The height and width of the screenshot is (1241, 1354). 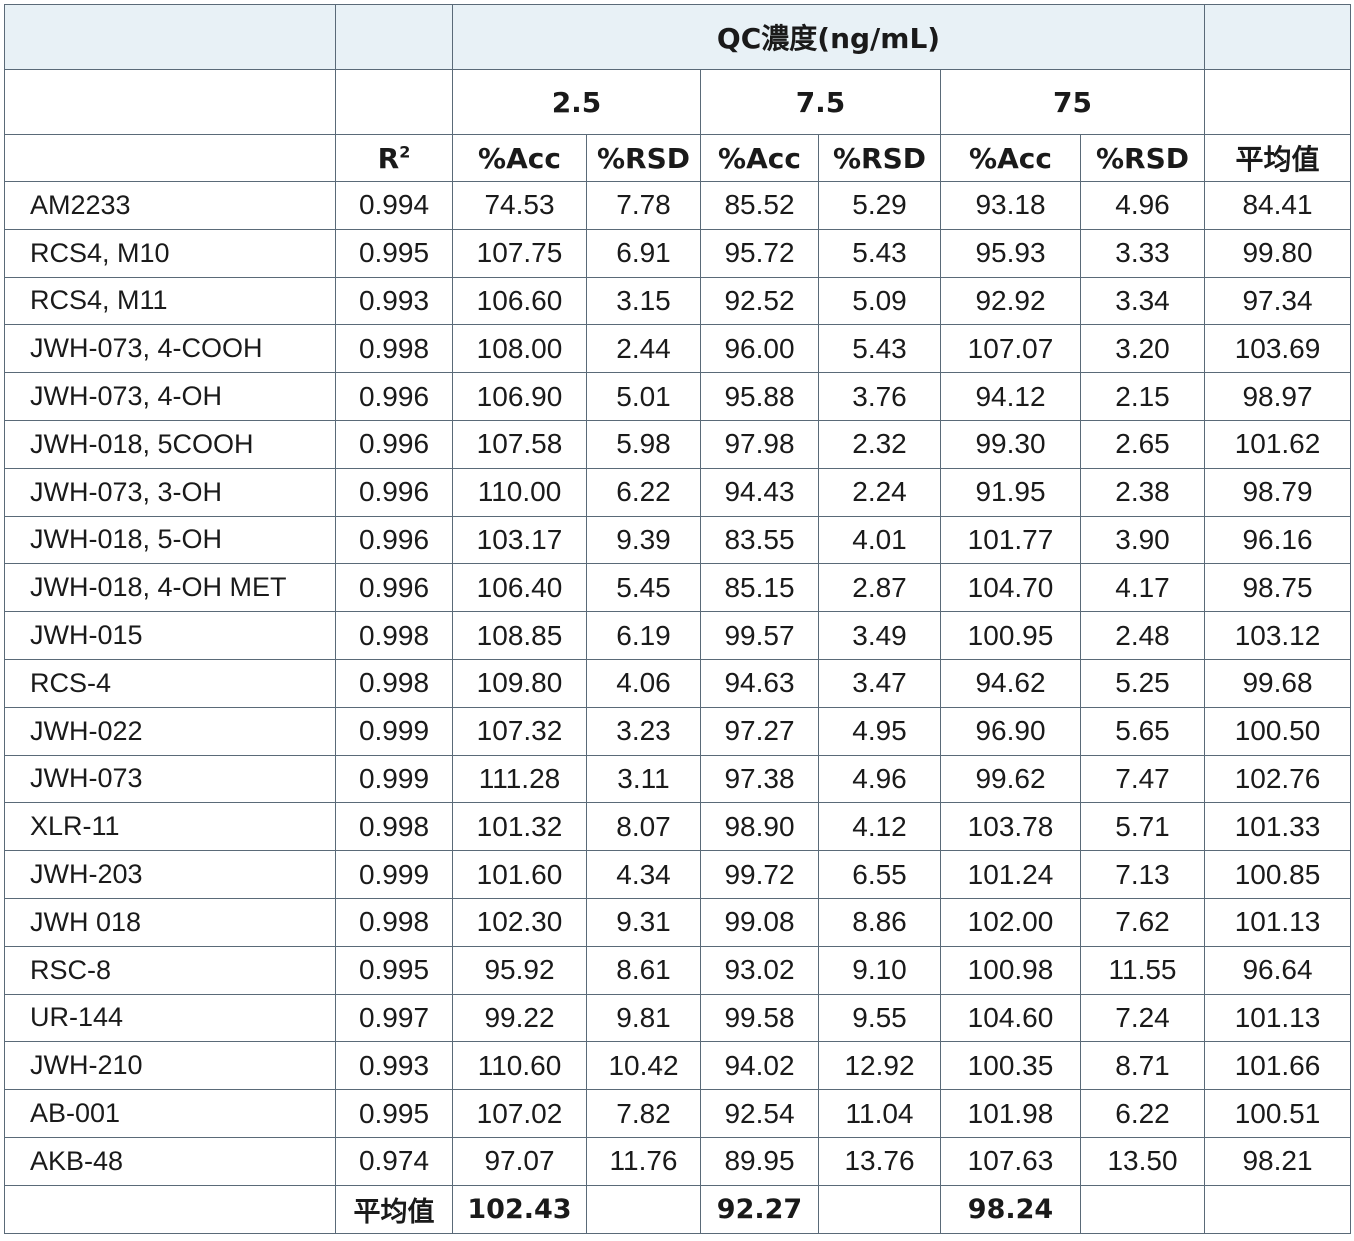 What do you see at coordinates (519, 1066) in the screenshot?
I see `acc-2-5-value: 110.60` at bounding box center [519, 1066].